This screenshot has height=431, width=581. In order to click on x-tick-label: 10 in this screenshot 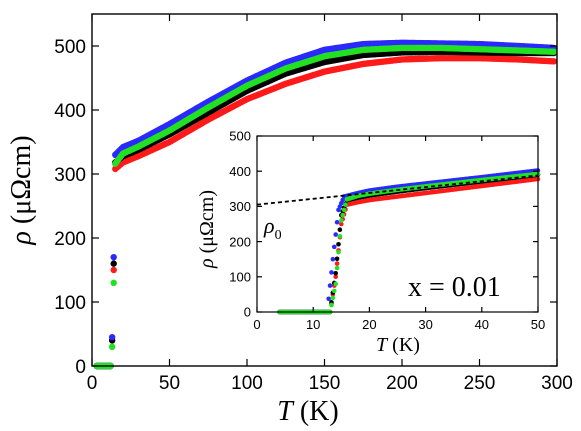, I will do `click(313, 324)`.